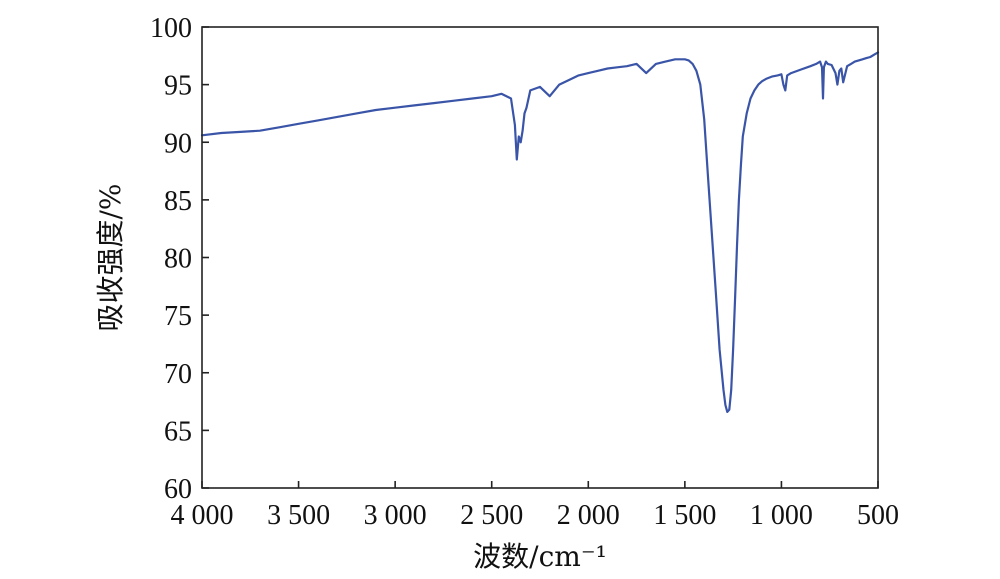 The width and height of the screenshot is (1000, 579). Describe the element at coordinates (781, 515) in the screenshot. I see `x-tick-label: 1 000` at that location.